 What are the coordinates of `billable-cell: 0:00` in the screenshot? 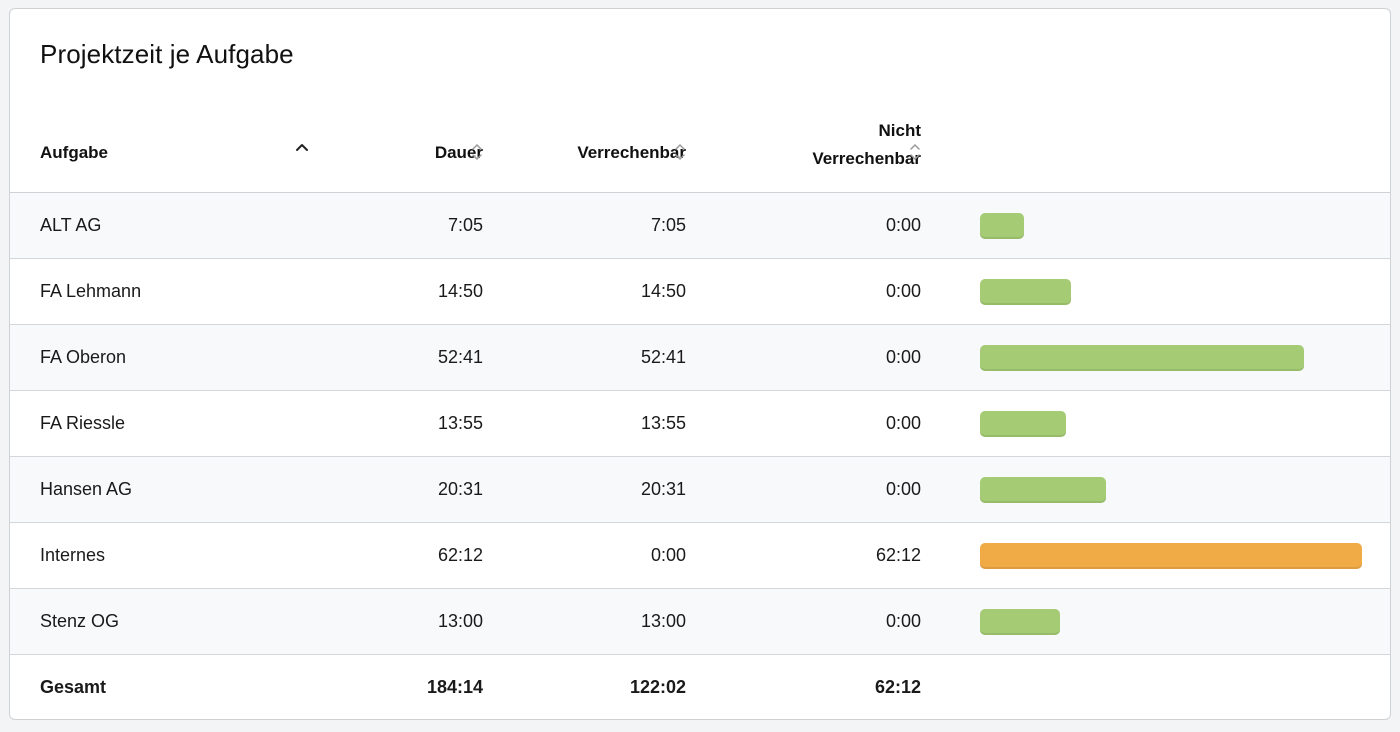 It's located at (668, 555).